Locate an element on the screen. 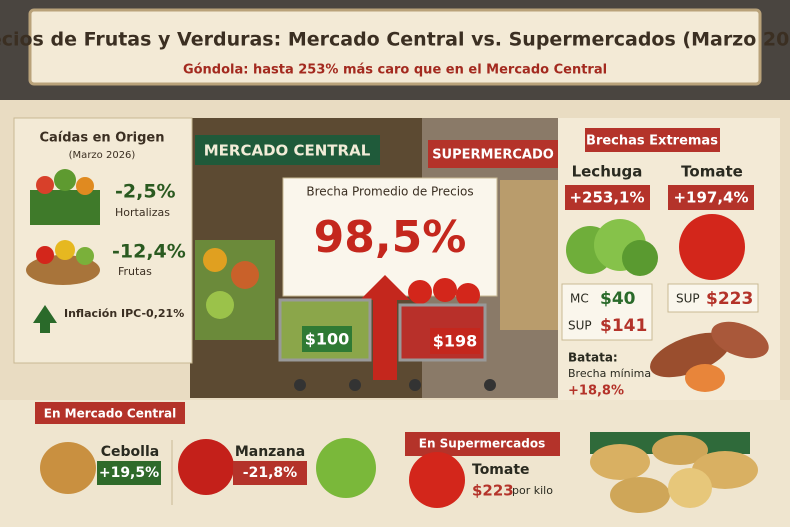  super-item-price: $223 is located at coordinates (493, 491).